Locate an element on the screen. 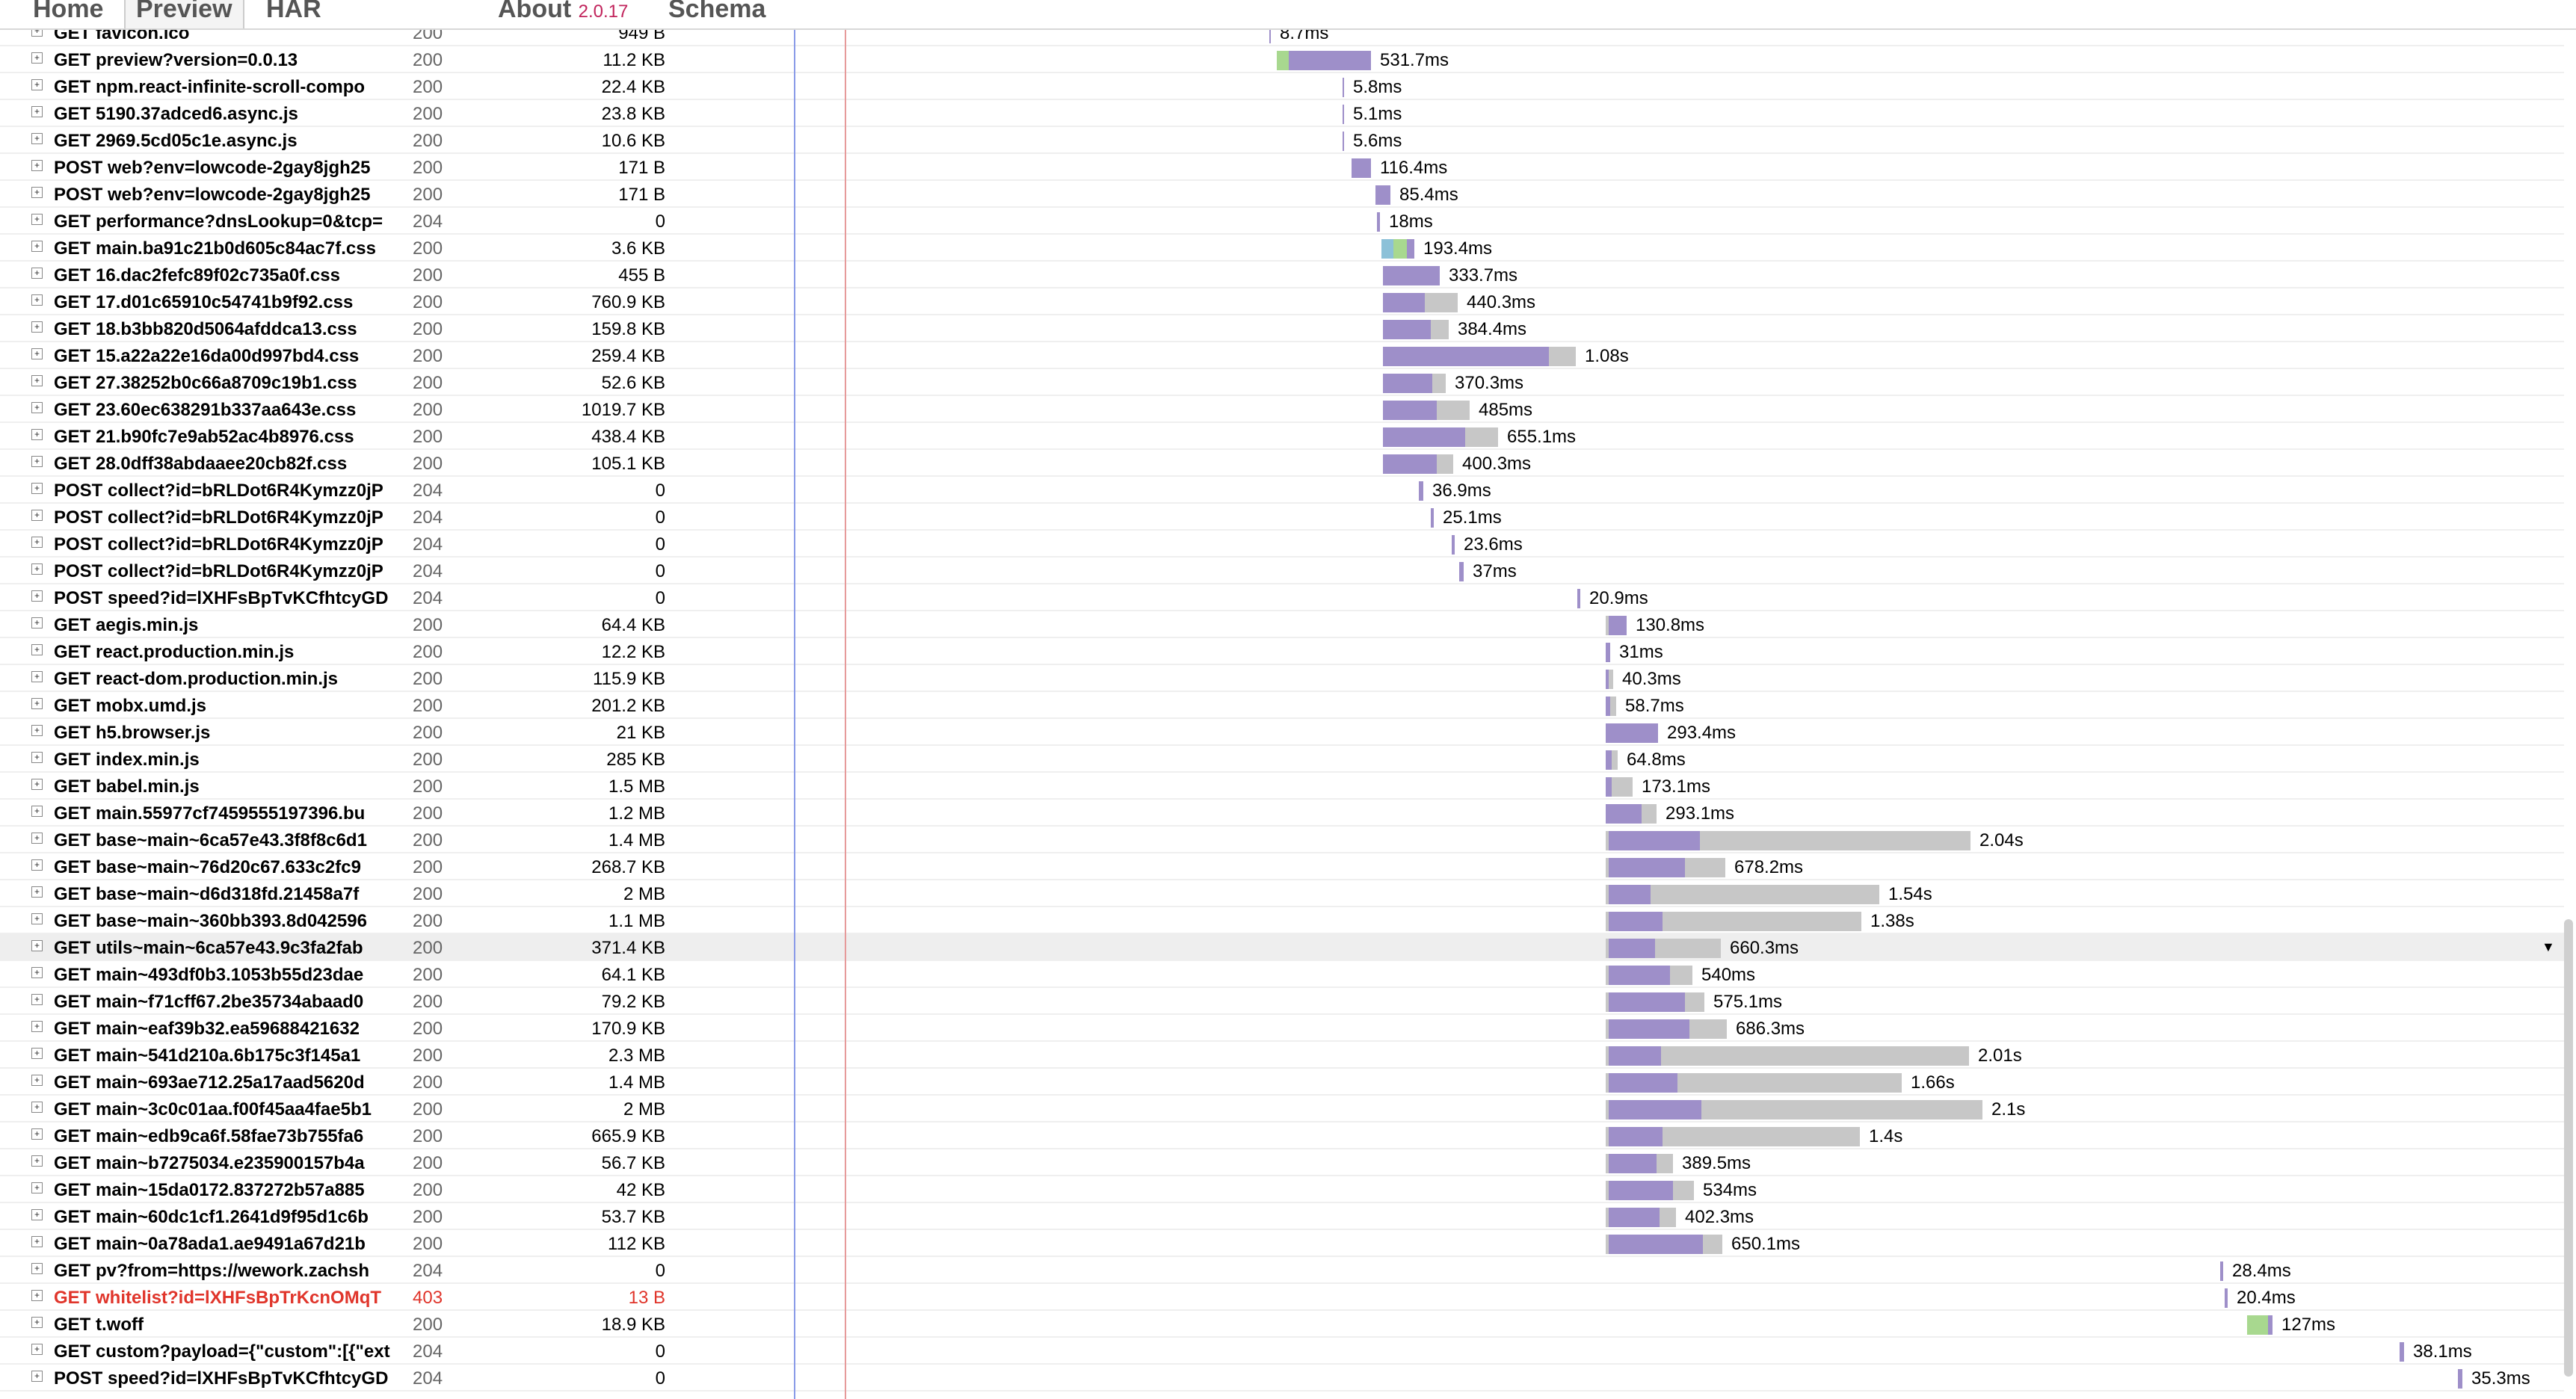 The width and height of the screenshot is (2576, 1399). tab-about: About 2.0.17 is located at coordinates (563, 14).